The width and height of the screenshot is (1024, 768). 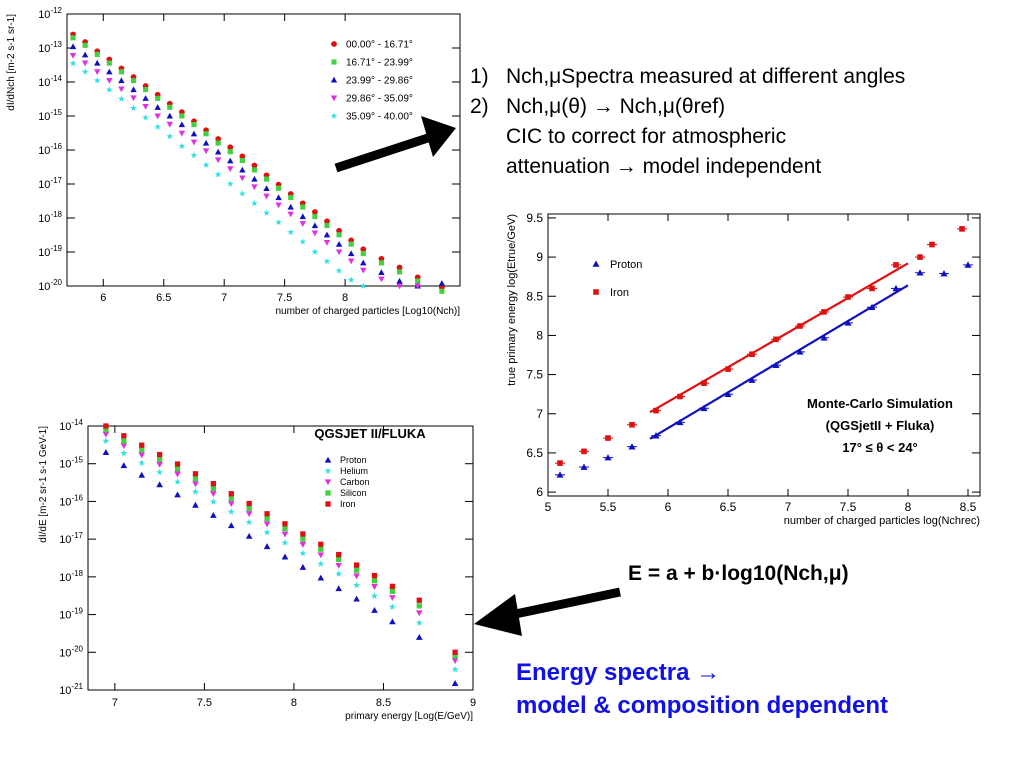 I want to click on y-tick-label: 10-17, so click(x=71, y=538).